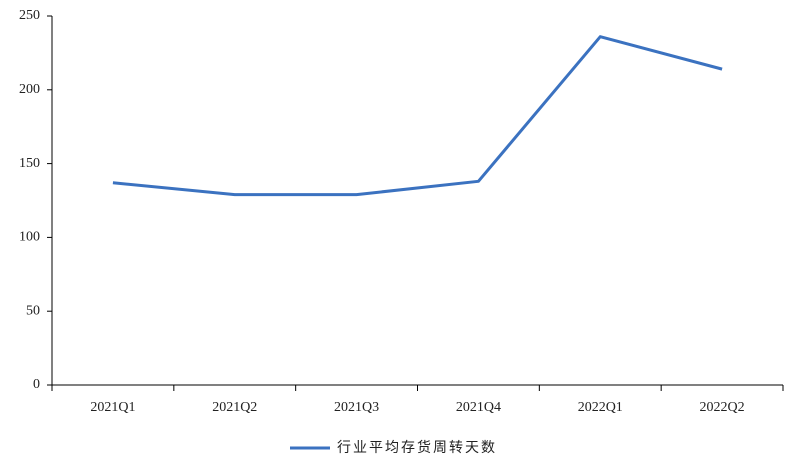 Image resolution: width=800 pixels, height=463 pixels. What do you see at coordinates (478, 407) in the screenshot?
I see `x-tick-label: 2021Q4` at bounding box center [478, 407].